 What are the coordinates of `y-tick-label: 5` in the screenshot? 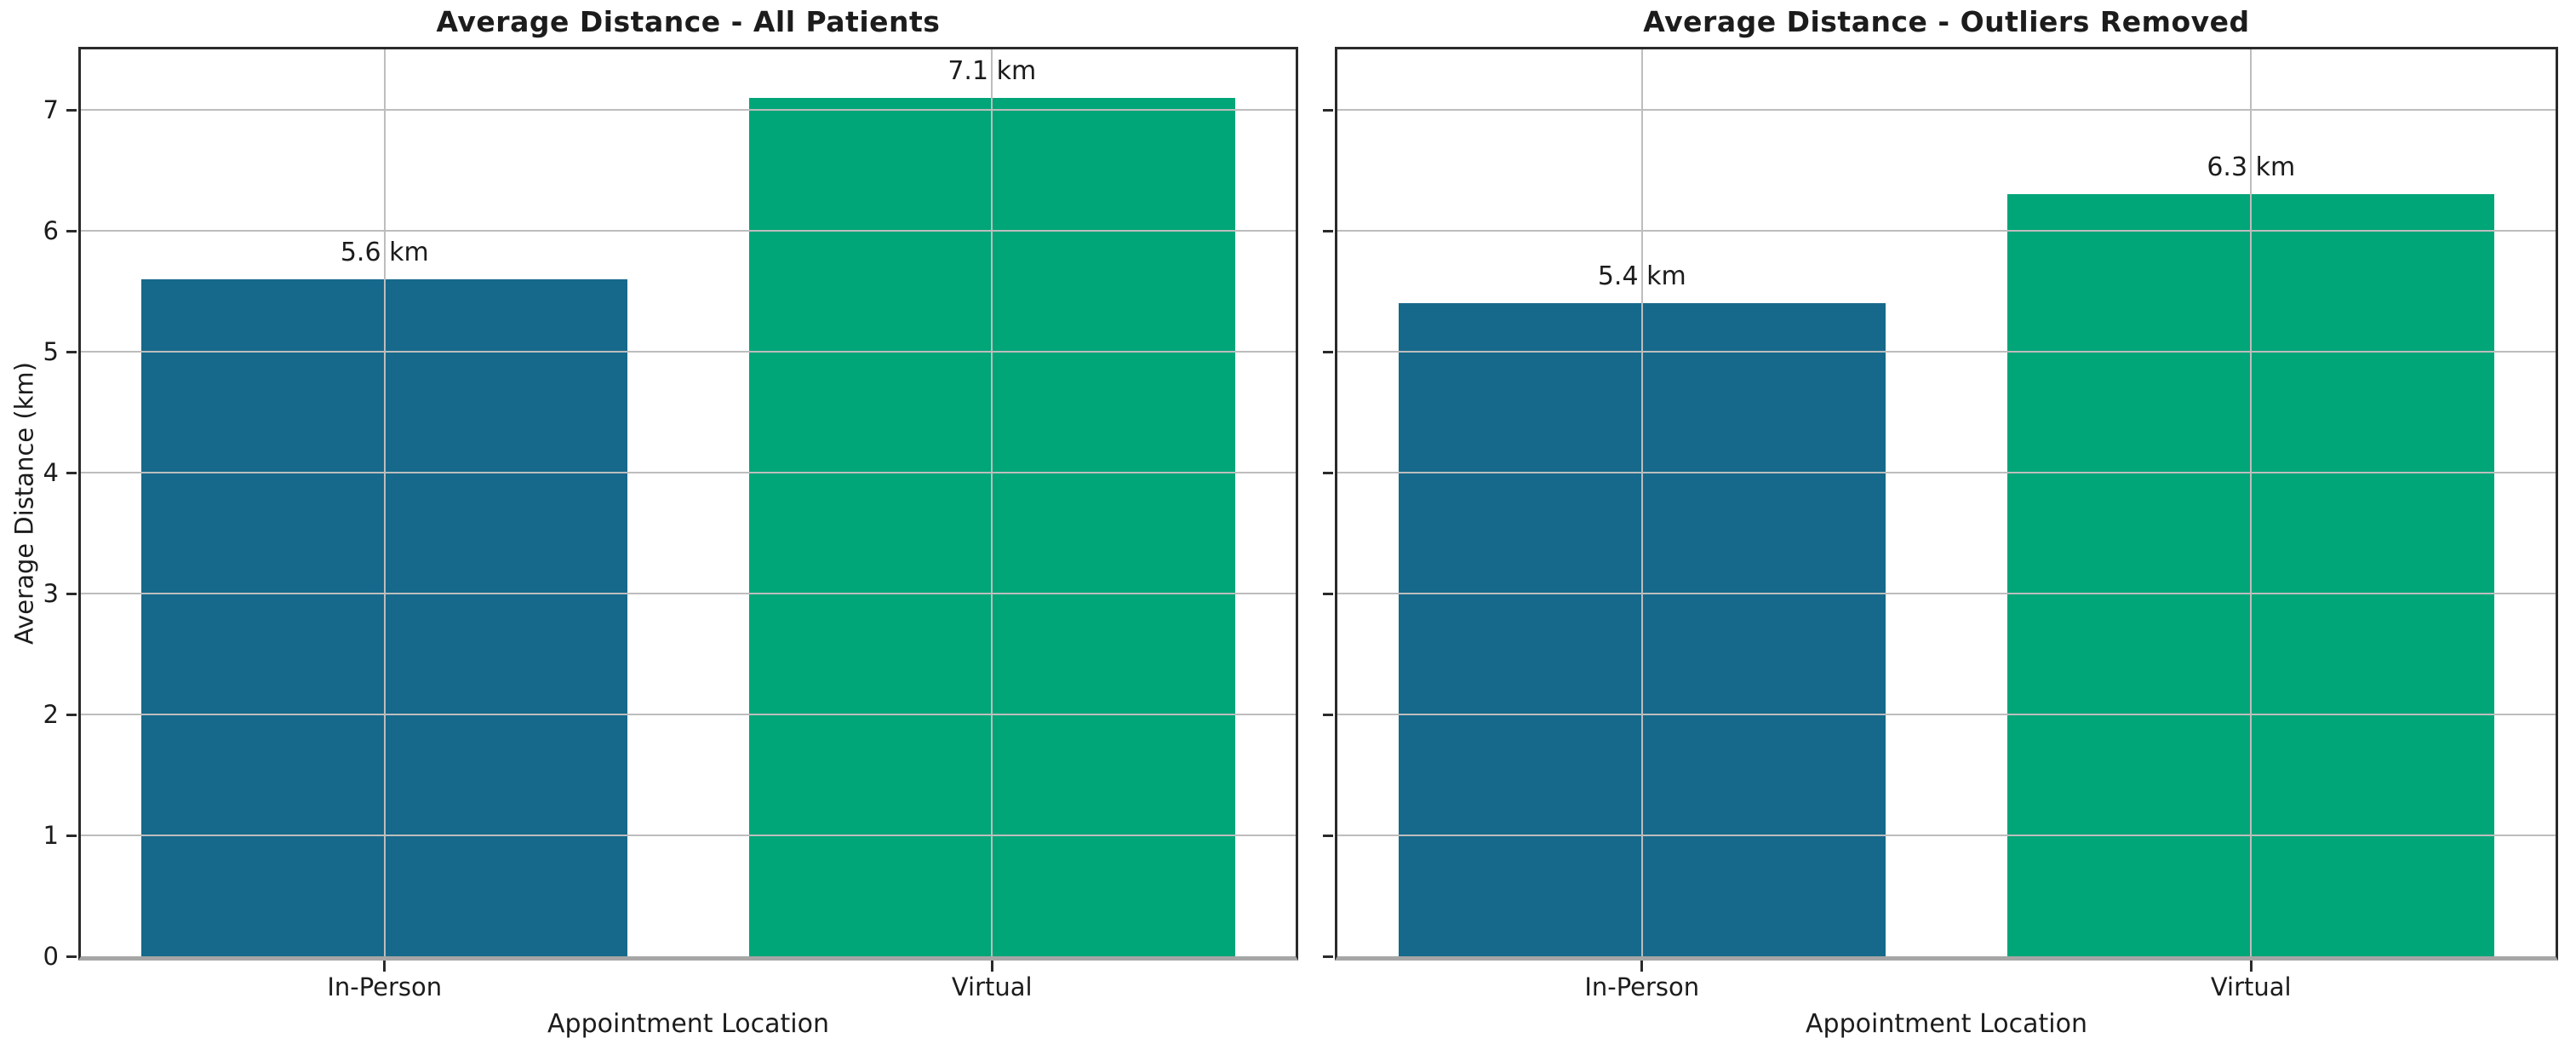 It's located at (51, 351).